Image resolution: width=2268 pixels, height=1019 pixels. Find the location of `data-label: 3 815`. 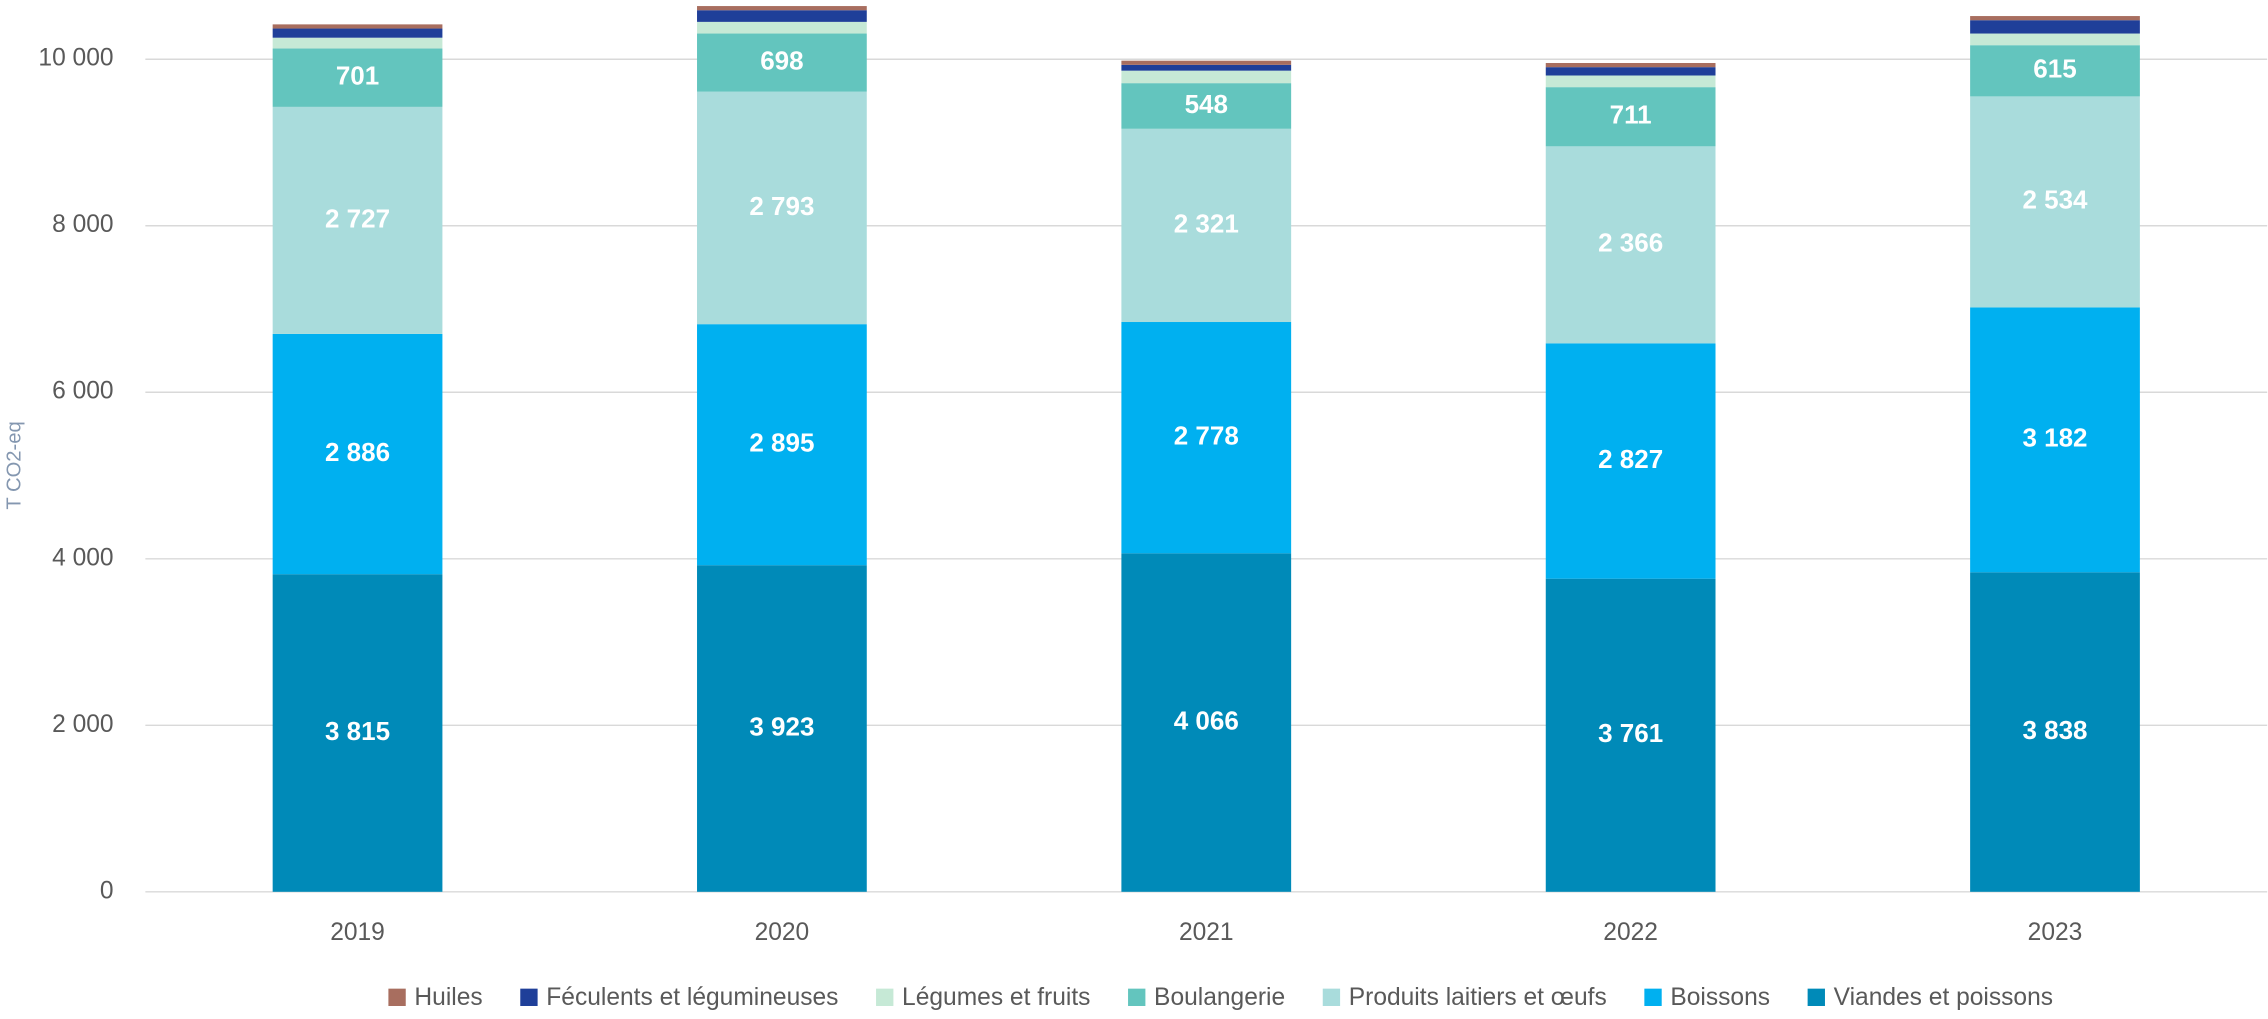

data-label: 3 815 is located at coordinates (357, 731).